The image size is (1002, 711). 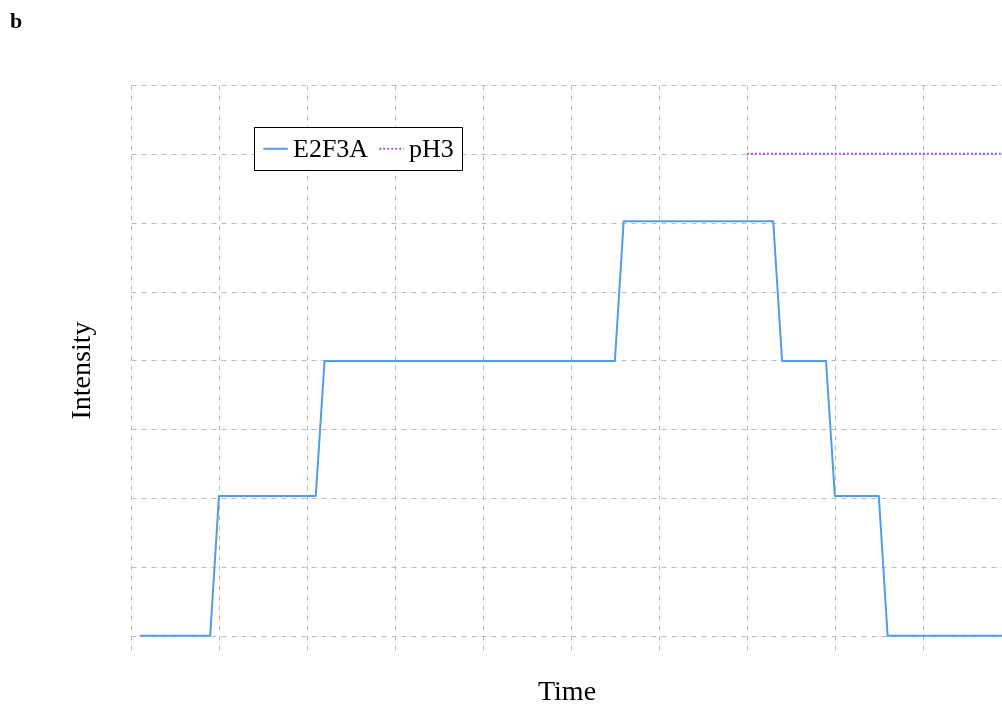 I want to click on chart-title: b, so click(x=16, y=20).